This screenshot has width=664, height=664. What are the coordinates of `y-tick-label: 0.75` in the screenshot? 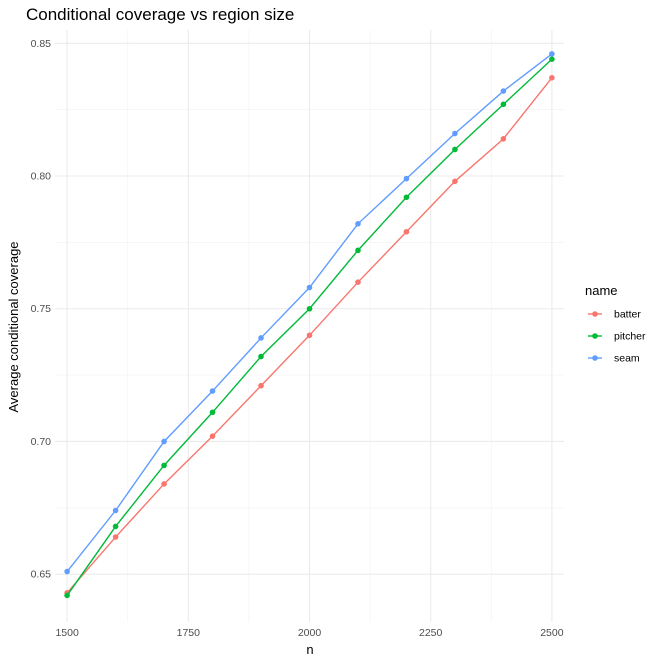 It's located at (41, 309).